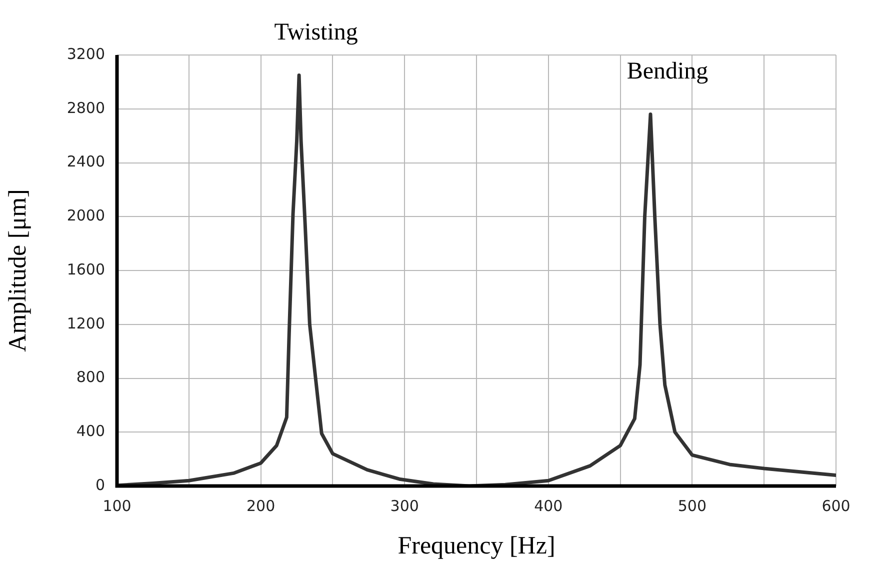  I want to click on x-tick-label: 200, so click(261, 505).